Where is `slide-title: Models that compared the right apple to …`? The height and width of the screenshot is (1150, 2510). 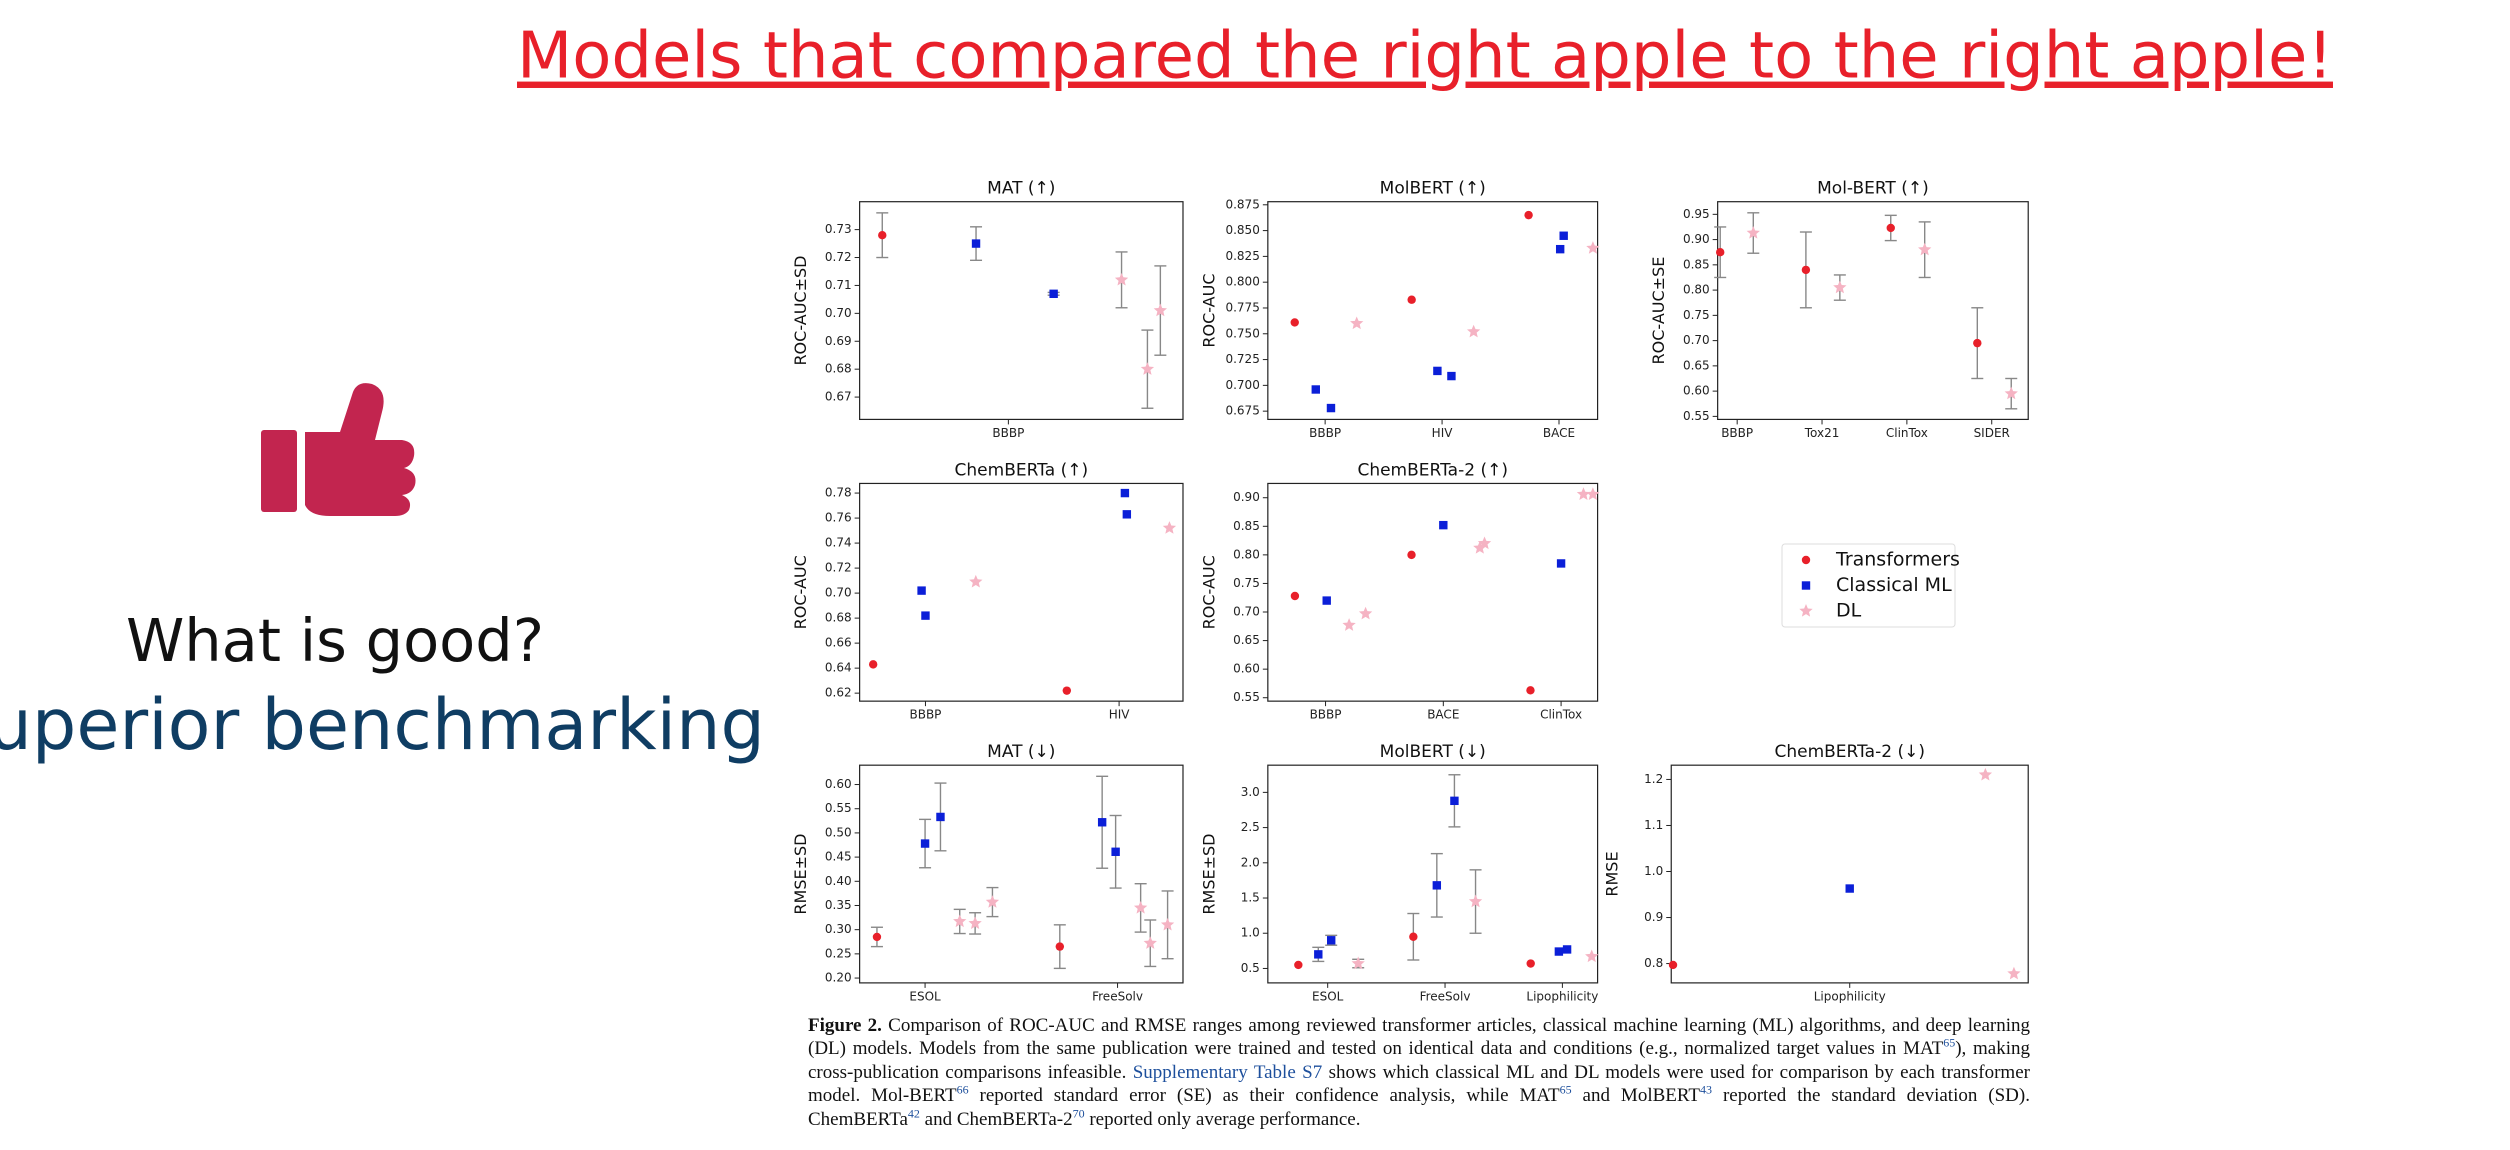
slide-title: Models that compared the right apple to … is located at coordinates (1425, 57).